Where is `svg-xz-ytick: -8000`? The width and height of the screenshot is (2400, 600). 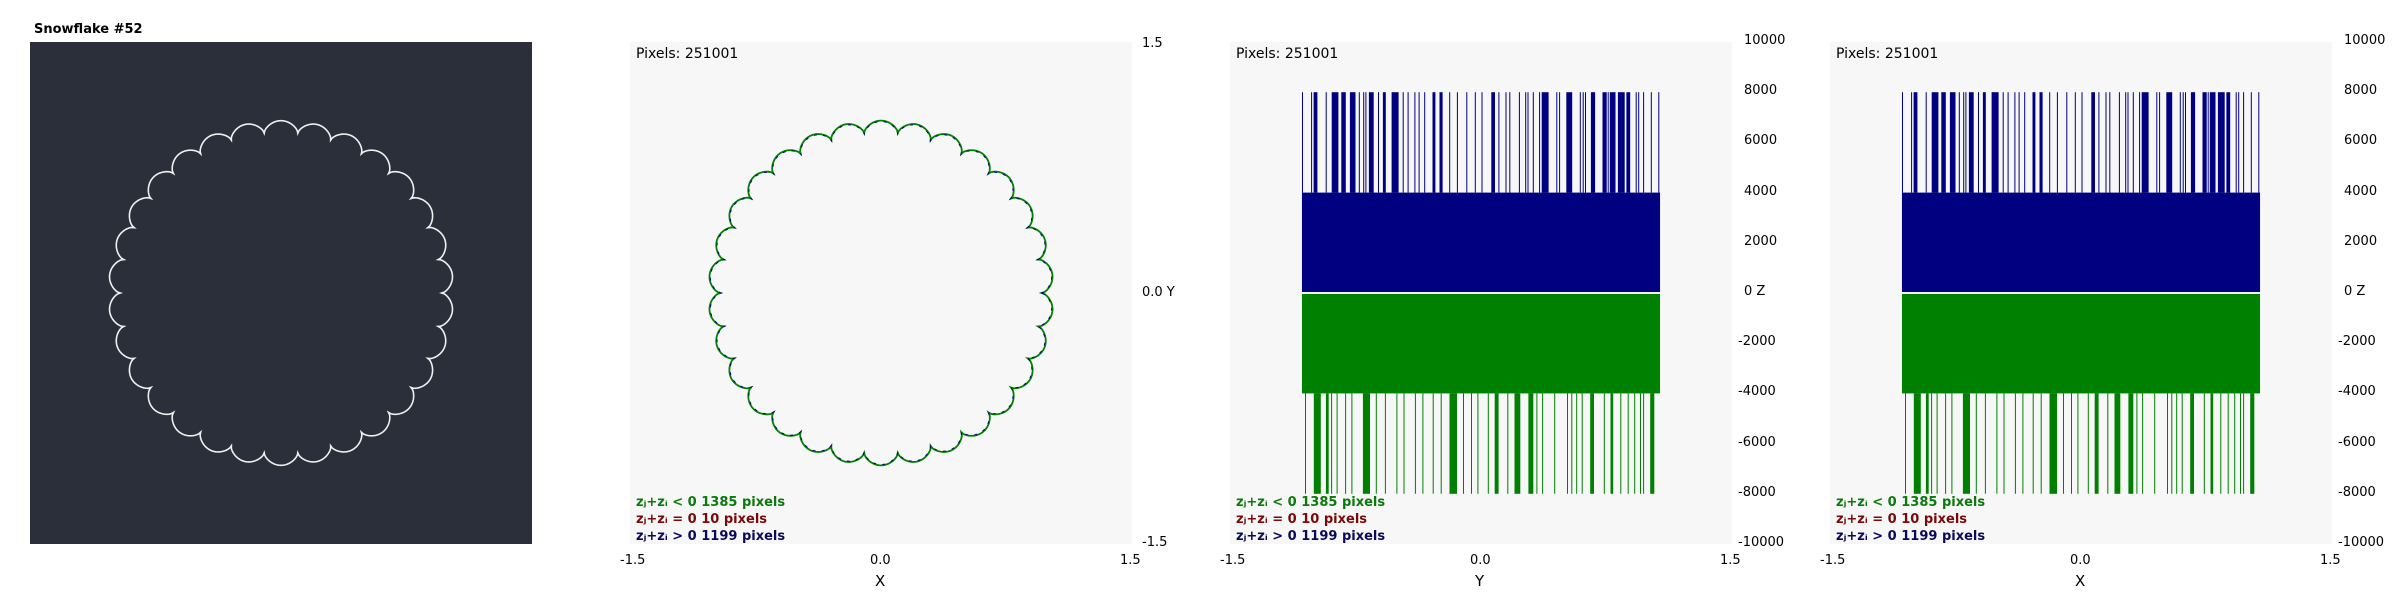
svg-xz-ytick: -8000 is located at coordinates (2357, 492).